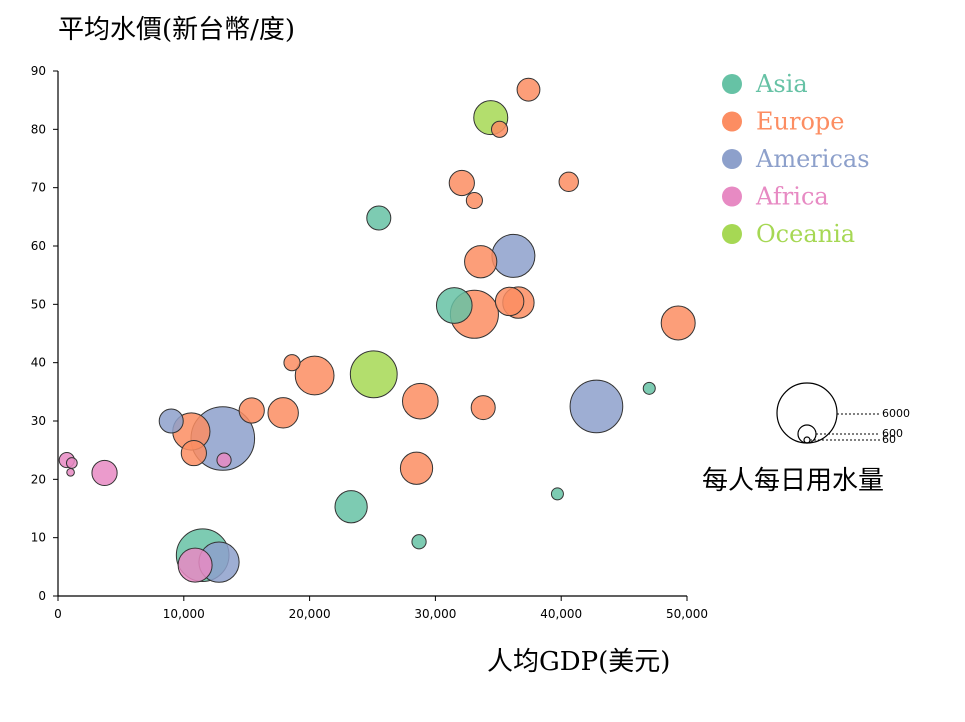 The image size is (965, 722). What do you see at coordinates (732, 234) in the screenshot?
I see `legend-swatch-oceania` at bounding box center [732, 234].